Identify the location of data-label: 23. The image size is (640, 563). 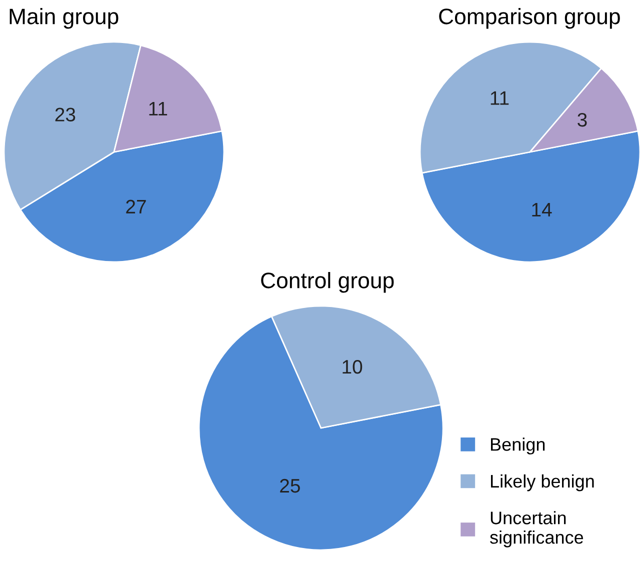
(65, 115).